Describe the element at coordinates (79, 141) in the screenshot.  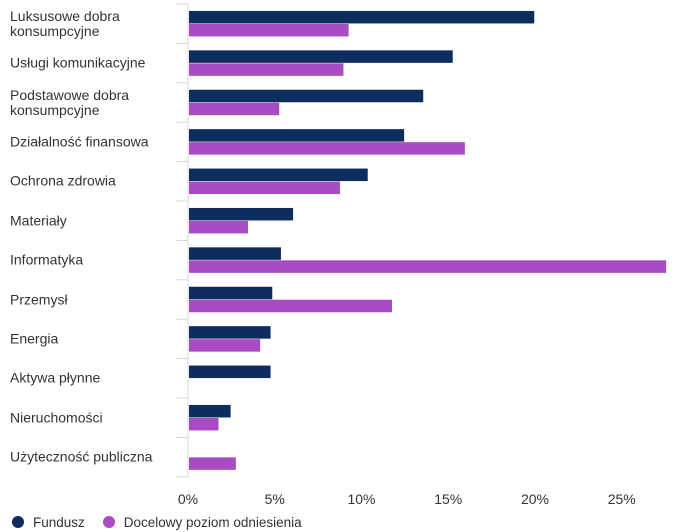
I see `category-label: Działalność finansowa` at that location.